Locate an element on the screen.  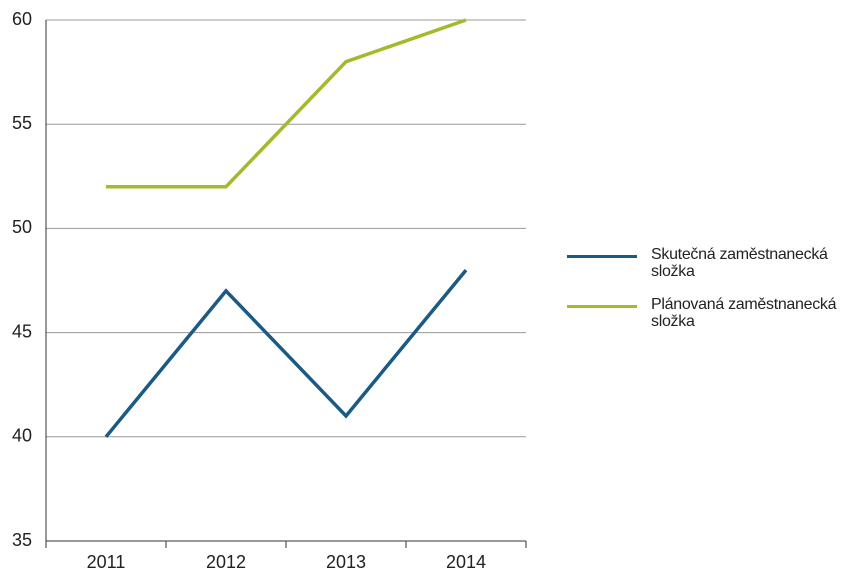
y-tick-label: 40 is located at coordinates (22, 436).